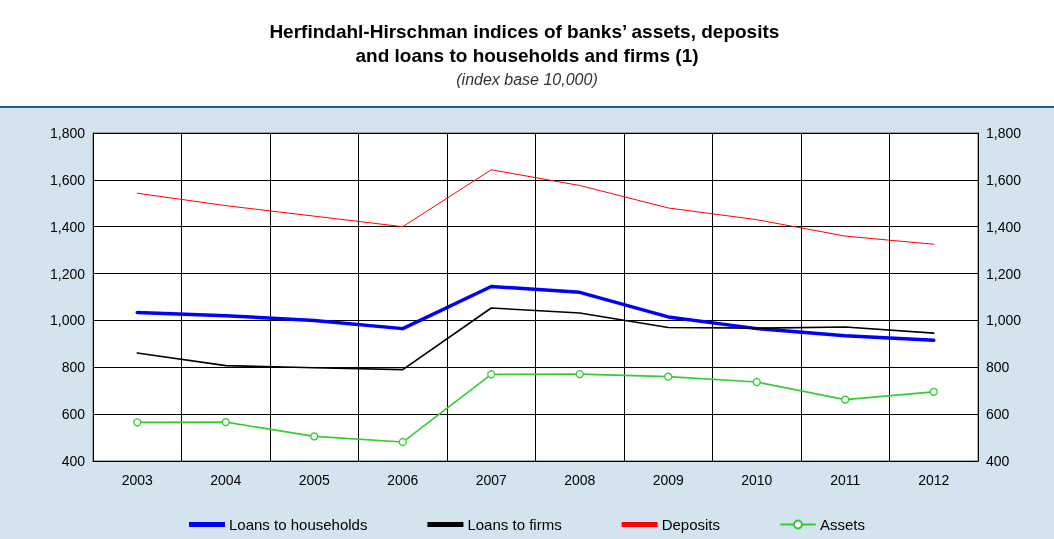  What do you see at coordinates (527, 43) in the screenshot?
I see `chart-title: Herfindahl-Hirschman indices of banks’ assets, deposits and loans to households and firms (1)` at bounding box center [527, 43].